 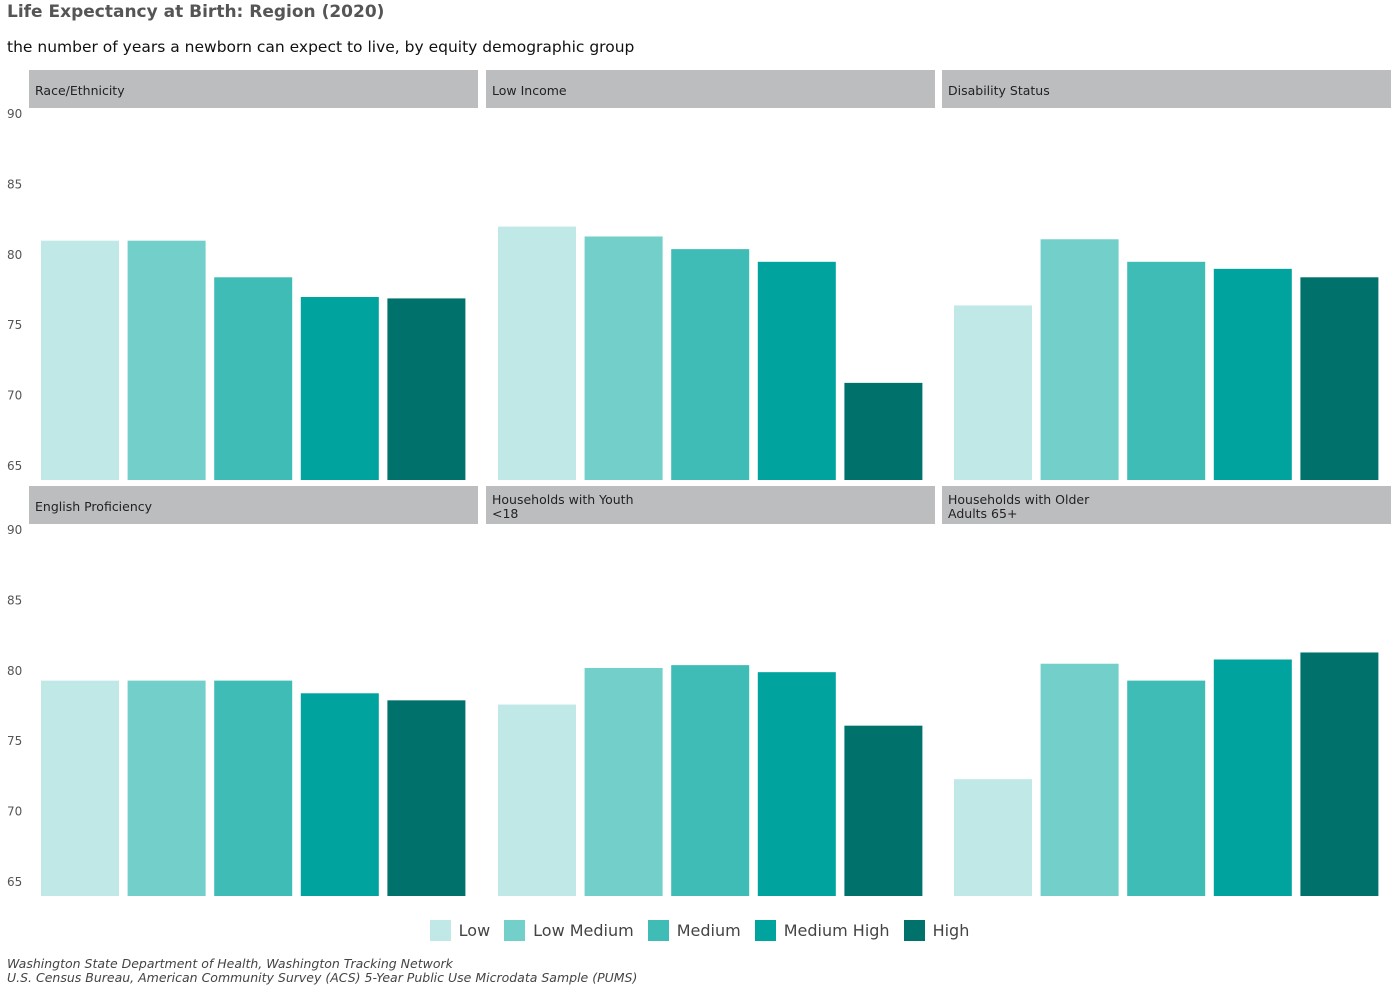 I want to click on legend-item: Low, so click(x=460, y=930).